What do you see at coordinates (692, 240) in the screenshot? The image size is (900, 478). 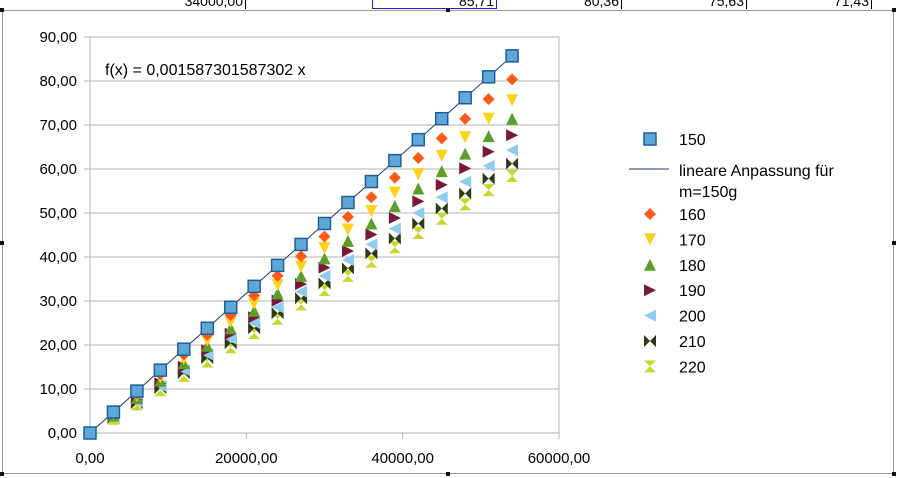 I see `legend-label-170: 170` at bounding box center [692, 240].